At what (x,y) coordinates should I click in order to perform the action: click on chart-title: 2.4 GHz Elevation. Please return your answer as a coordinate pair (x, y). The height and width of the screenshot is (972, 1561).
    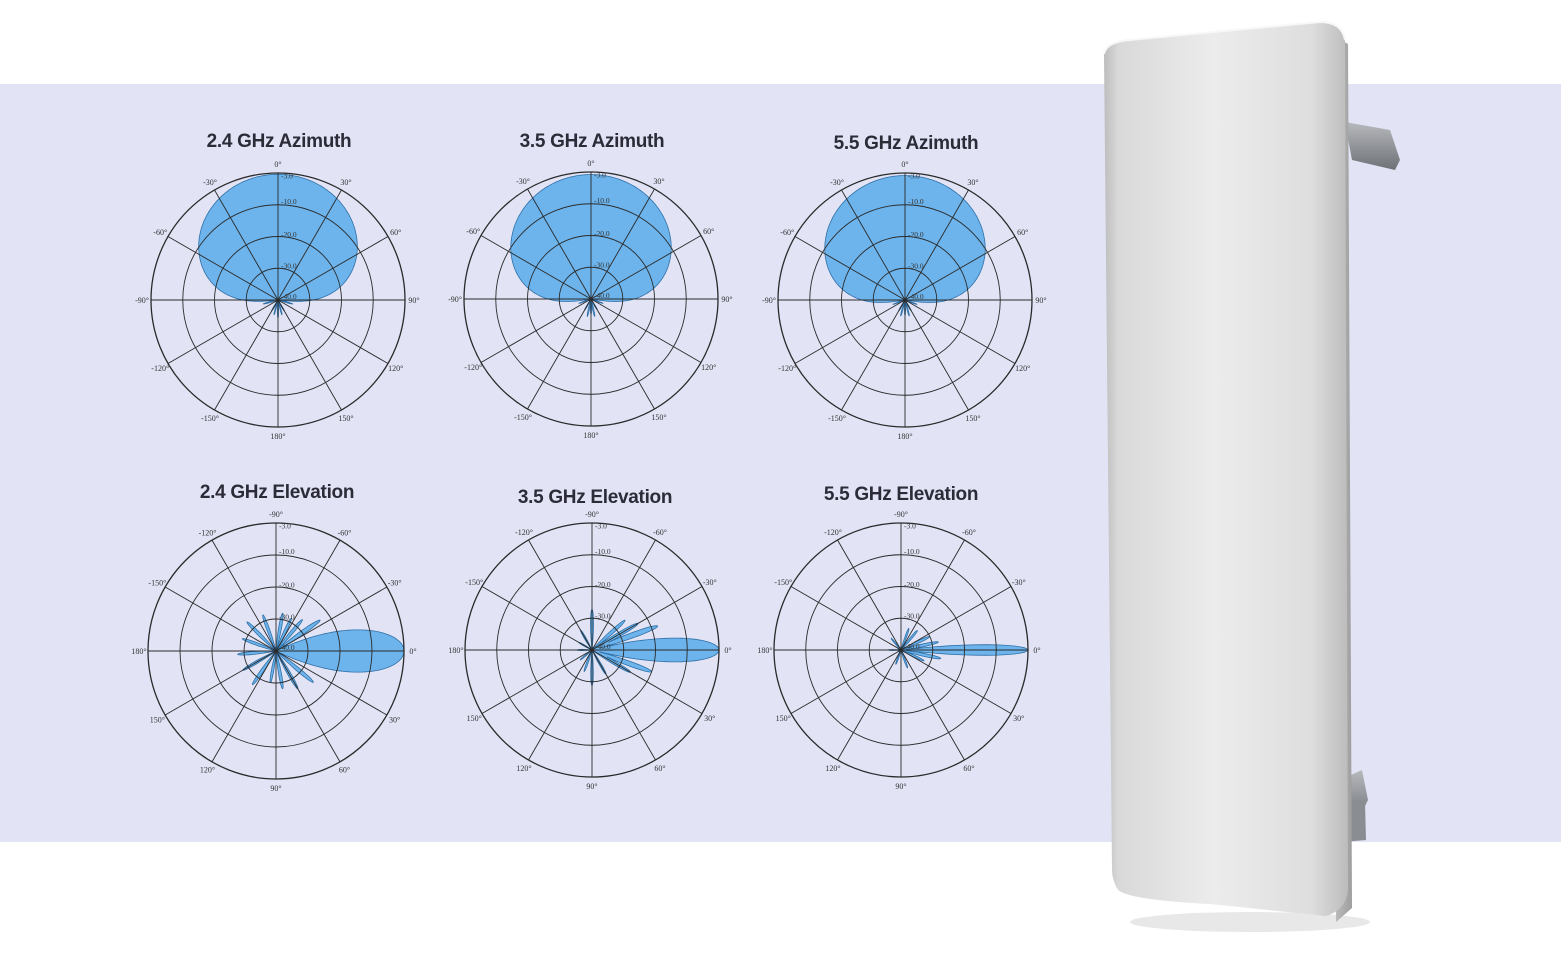
    Looking at the image, I should click on (277, 492).